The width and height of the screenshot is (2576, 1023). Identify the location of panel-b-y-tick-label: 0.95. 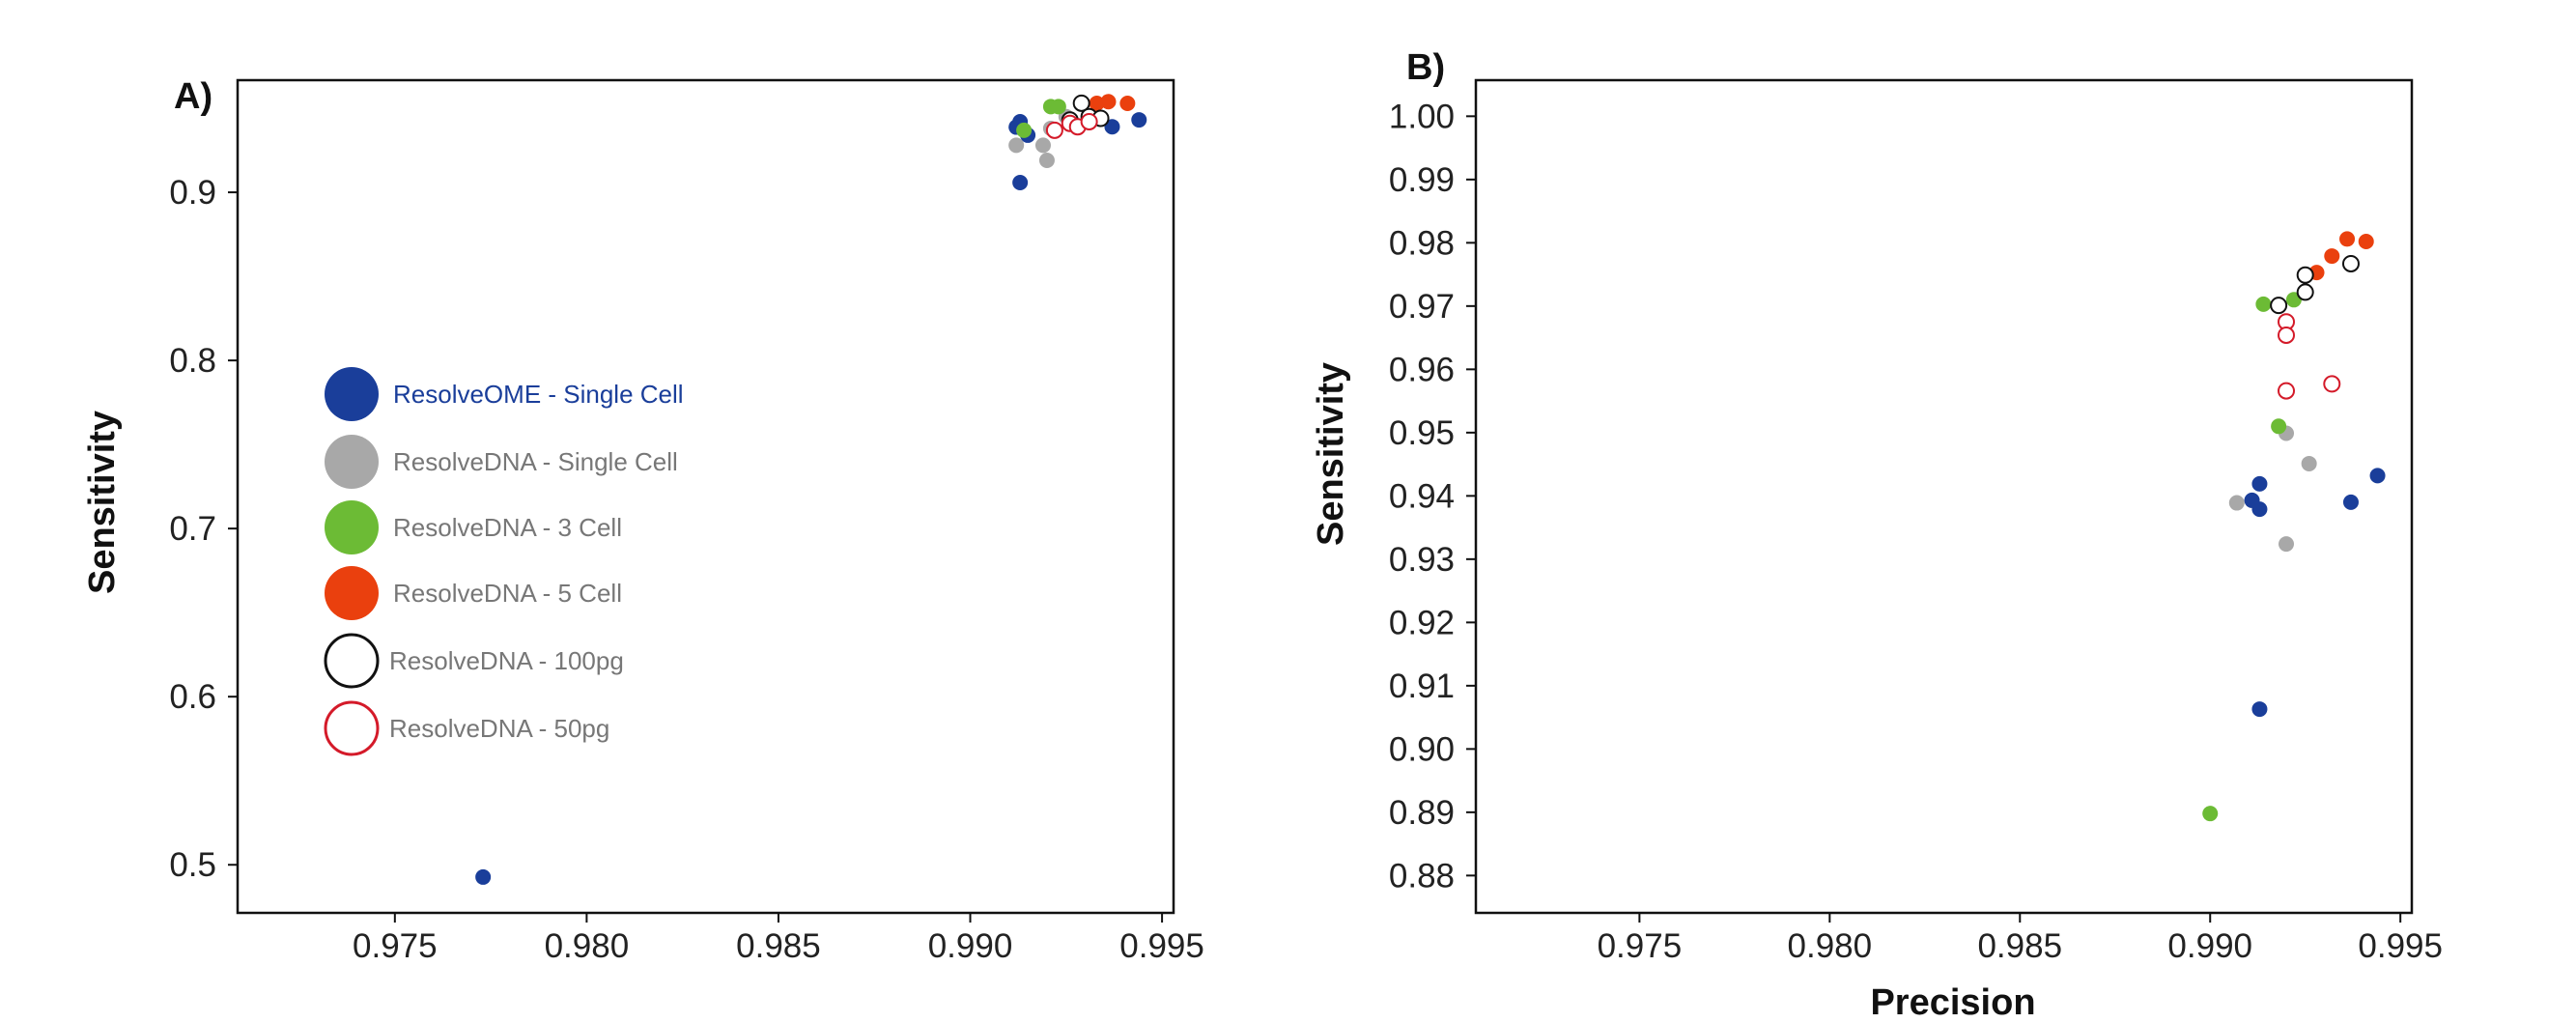
(1422, 433).